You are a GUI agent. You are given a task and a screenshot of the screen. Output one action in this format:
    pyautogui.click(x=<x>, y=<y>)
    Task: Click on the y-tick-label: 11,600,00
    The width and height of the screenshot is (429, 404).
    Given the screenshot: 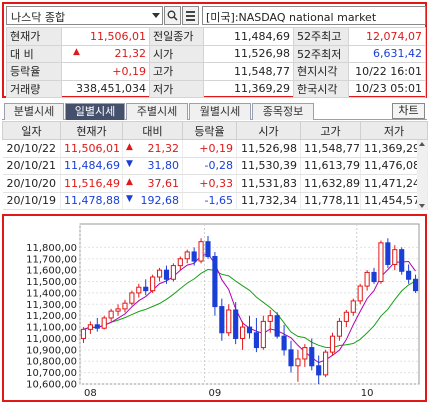 What is the action you would take?
    pyautogui.click(x=51, y=271)
    